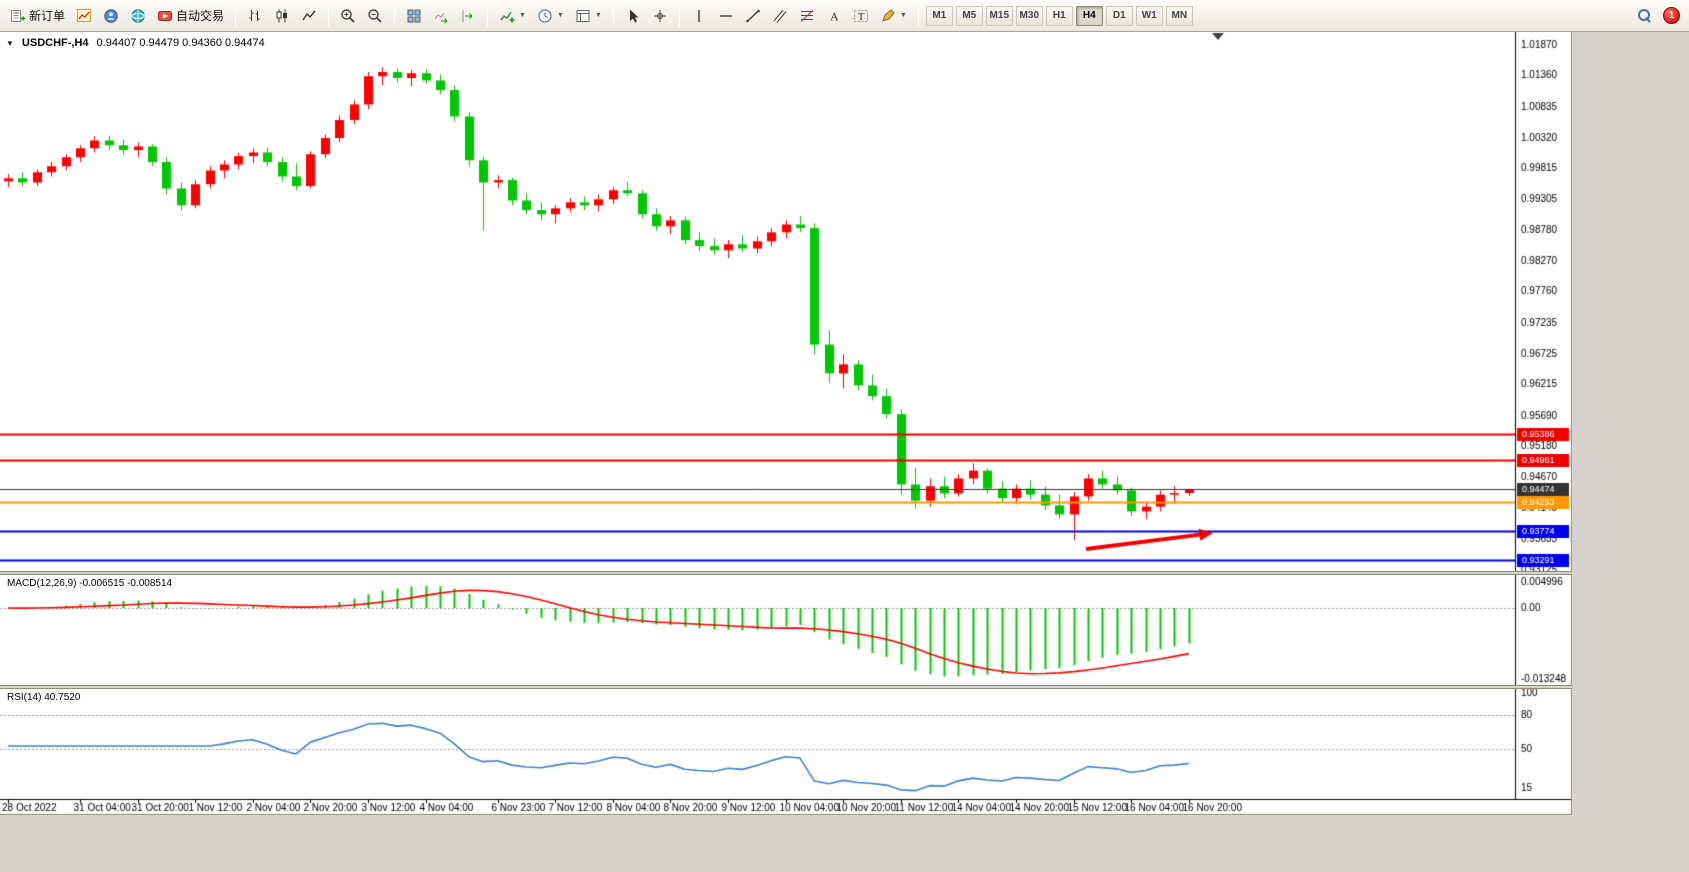 Image resolution: width=1689 pixels, height=872 pixels. I want to click on arrows-button: ▼, so click(893, 16).